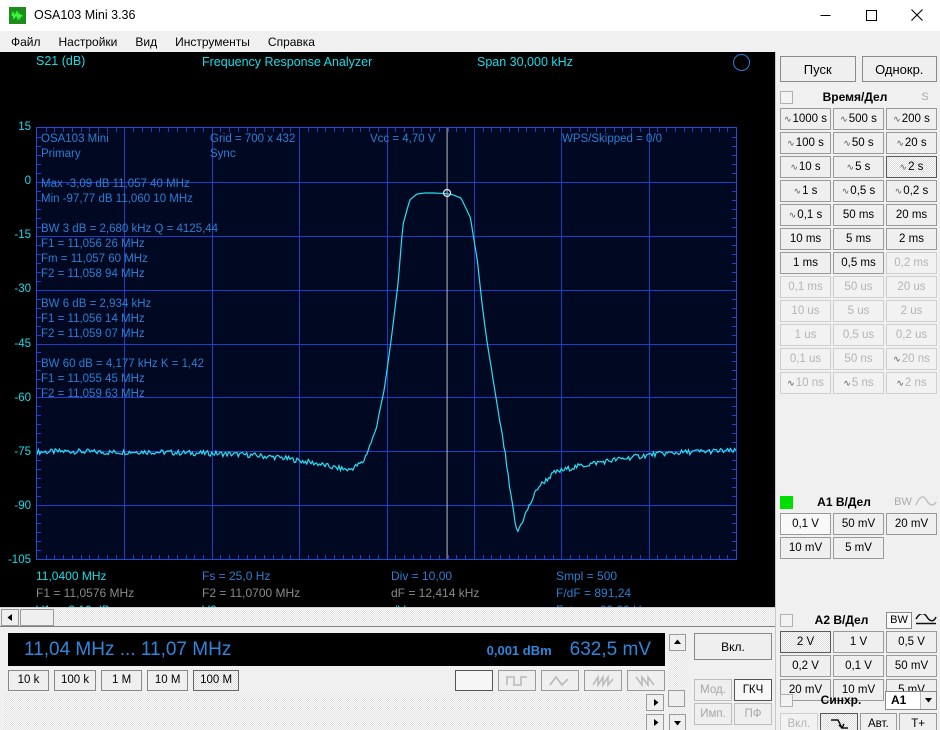  I want to click on a1-coupling-icon, so click(926, 502).